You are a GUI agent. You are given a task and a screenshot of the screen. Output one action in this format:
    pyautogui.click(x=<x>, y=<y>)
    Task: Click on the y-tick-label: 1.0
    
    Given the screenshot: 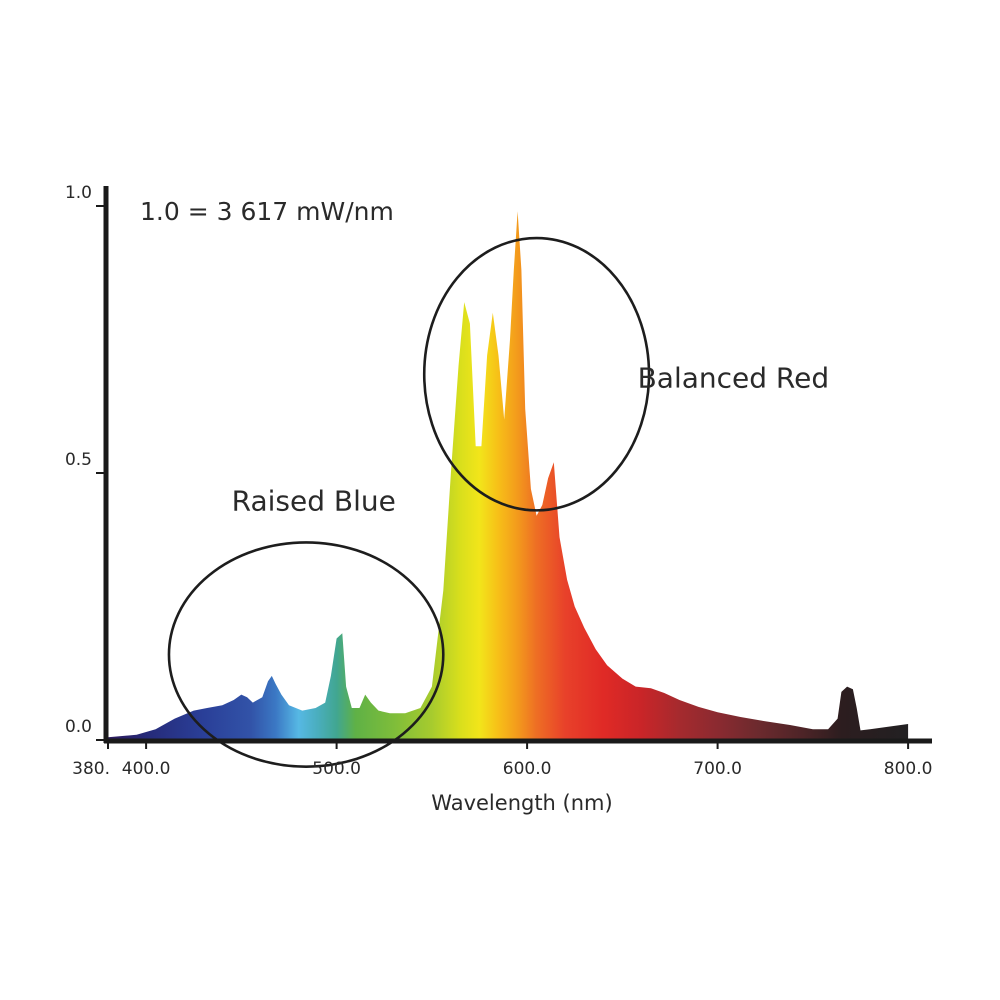 What is the action you would take?
    pyautogui.click(x=78, y=193)
    